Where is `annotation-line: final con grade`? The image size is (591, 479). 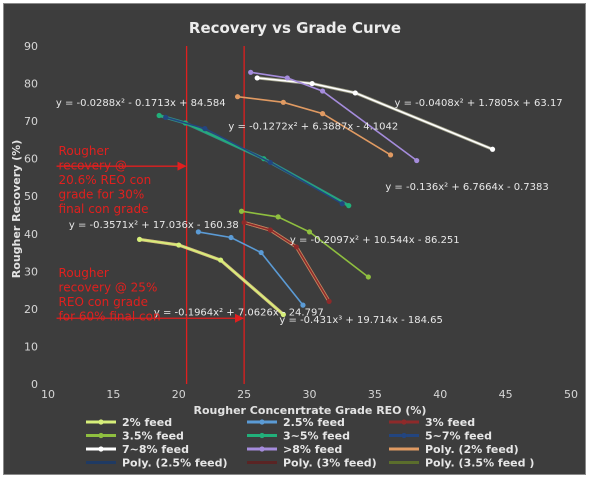 annotation-line: final con grade is located at coordinates (104, 209).